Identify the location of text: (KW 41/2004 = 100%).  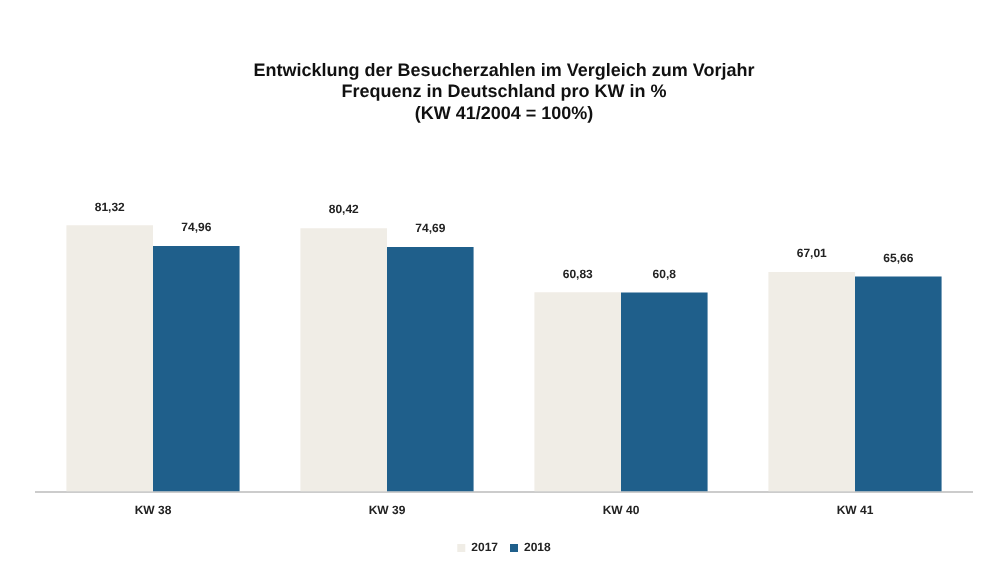
(504, 112).